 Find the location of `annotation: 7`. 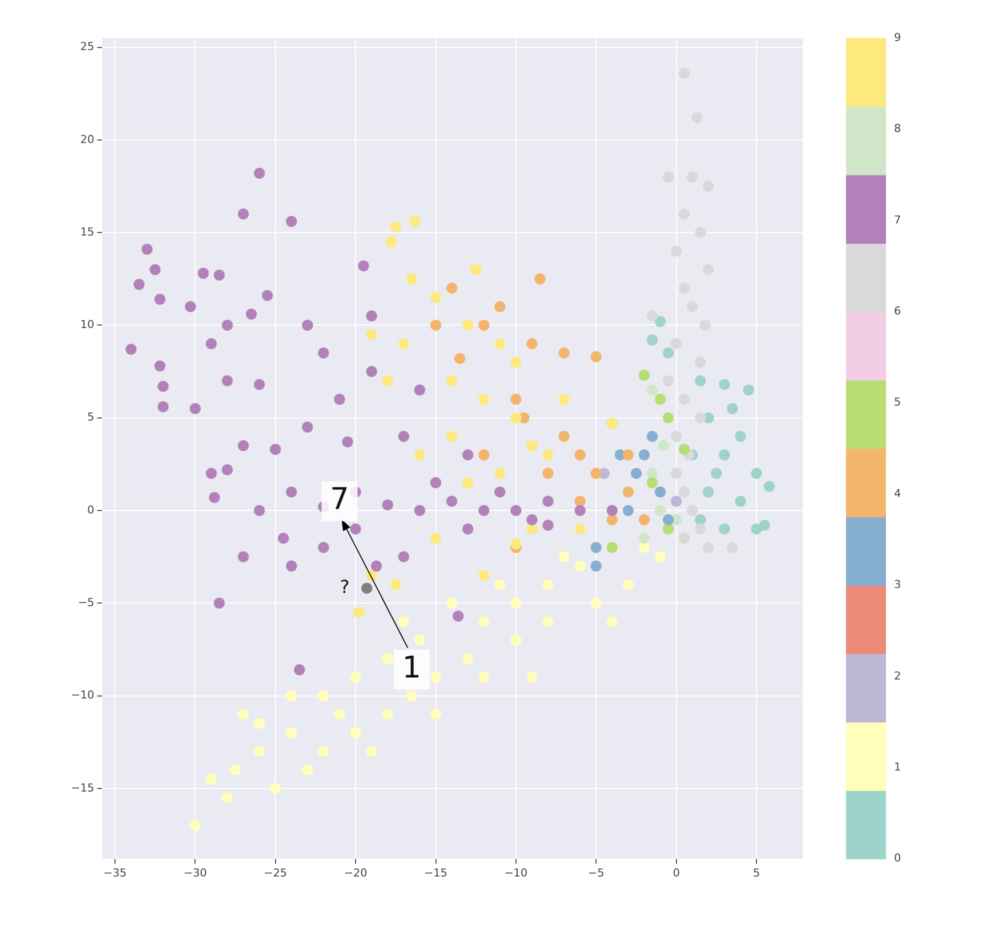

annotation: 7 is located at coordinates (340, 499).